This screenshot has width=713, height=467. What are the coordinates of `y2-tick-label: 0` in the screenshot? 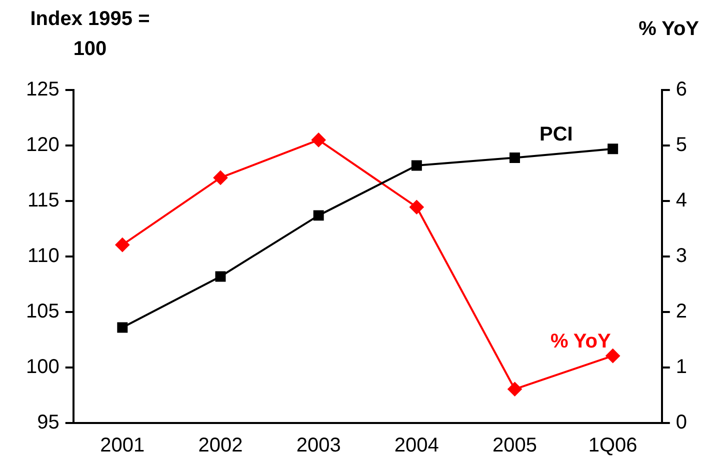 It's located at (681, 423).